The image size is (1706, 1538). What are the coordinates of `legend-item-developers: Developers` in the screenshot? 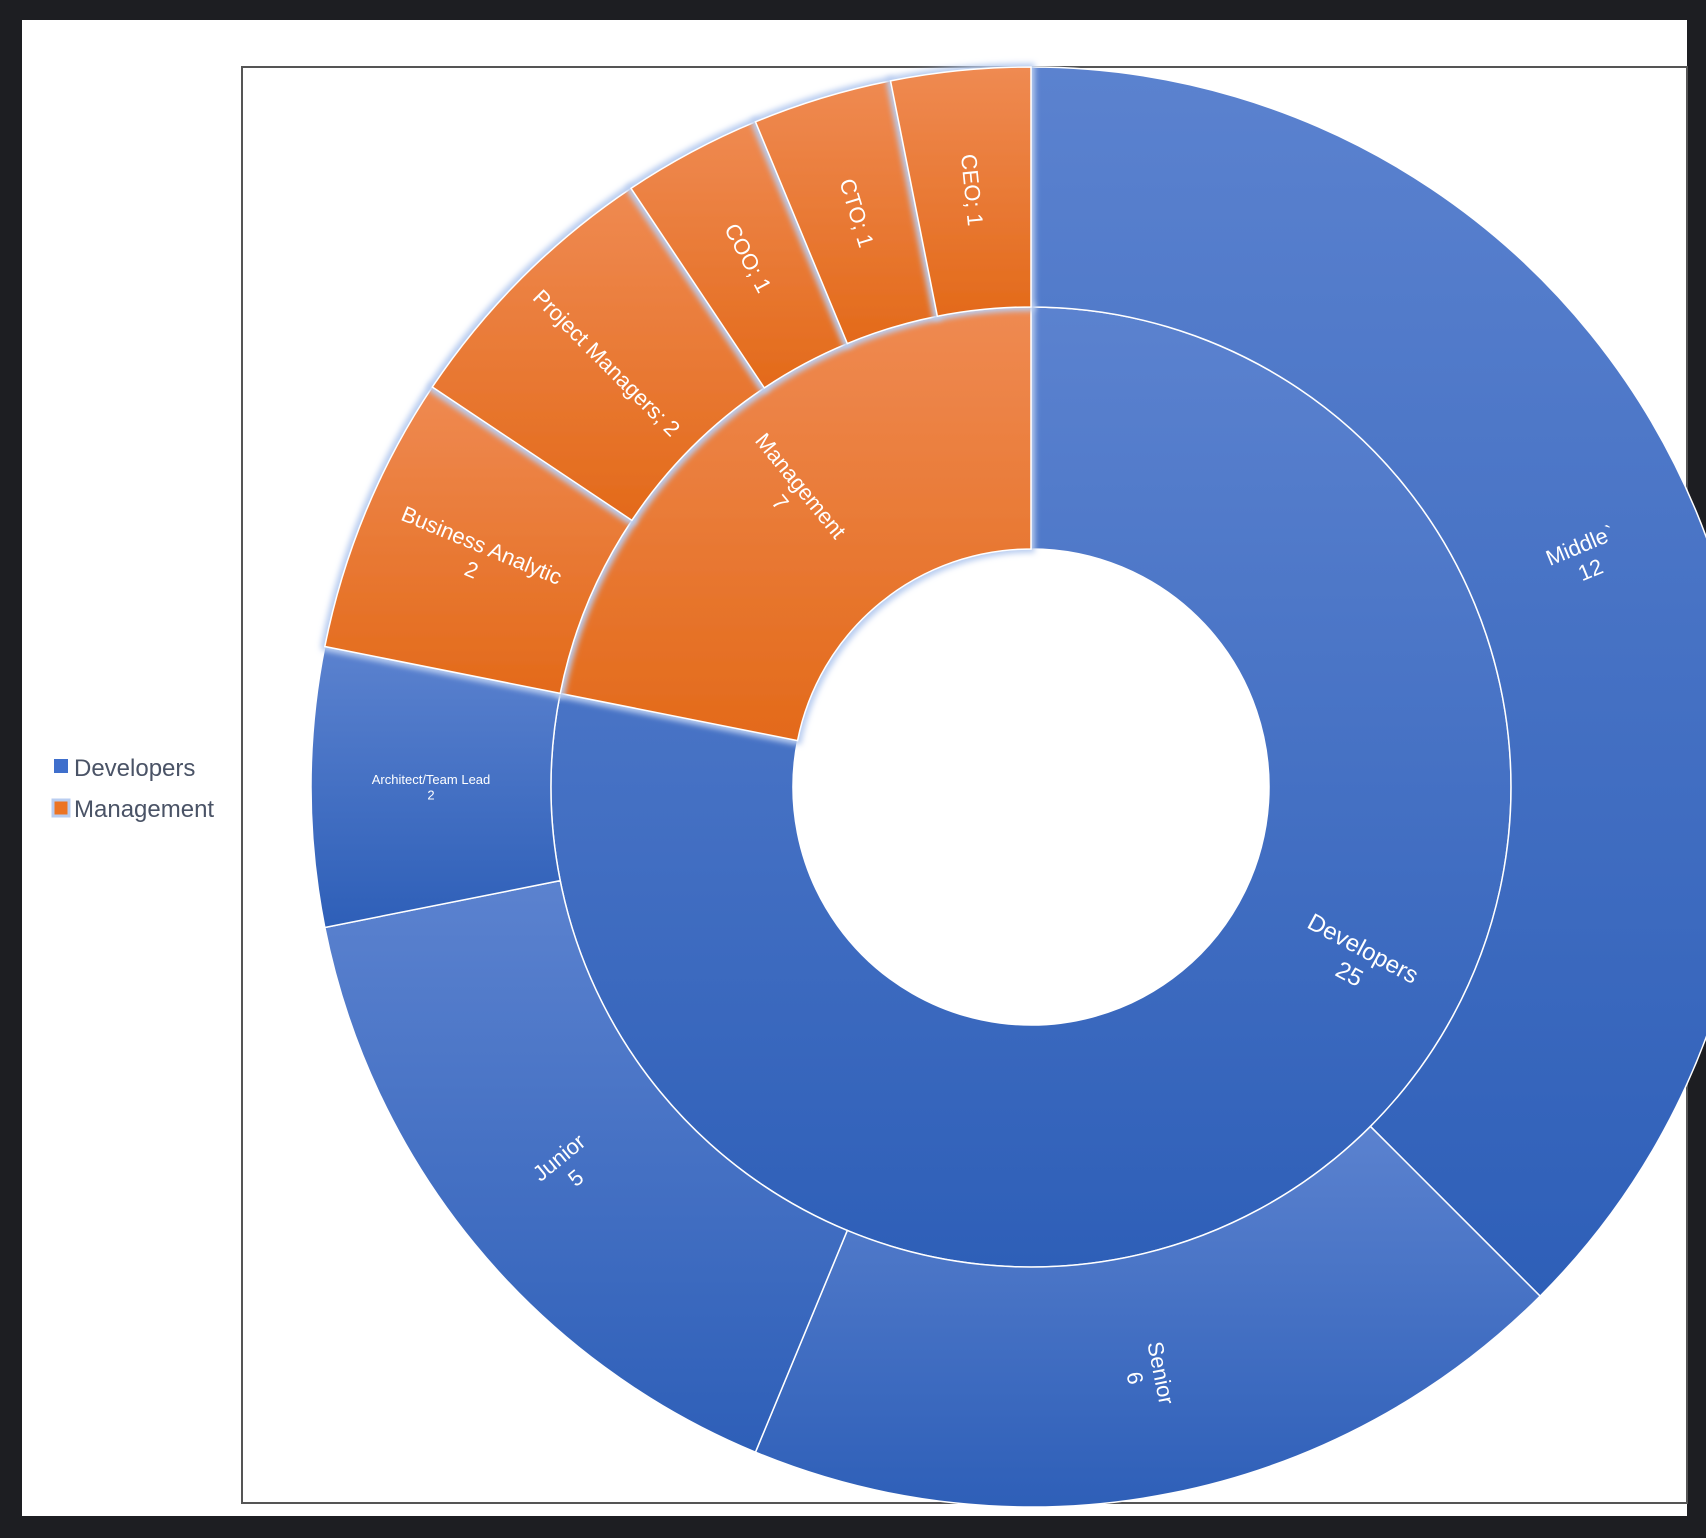 It's located at (124, 768).